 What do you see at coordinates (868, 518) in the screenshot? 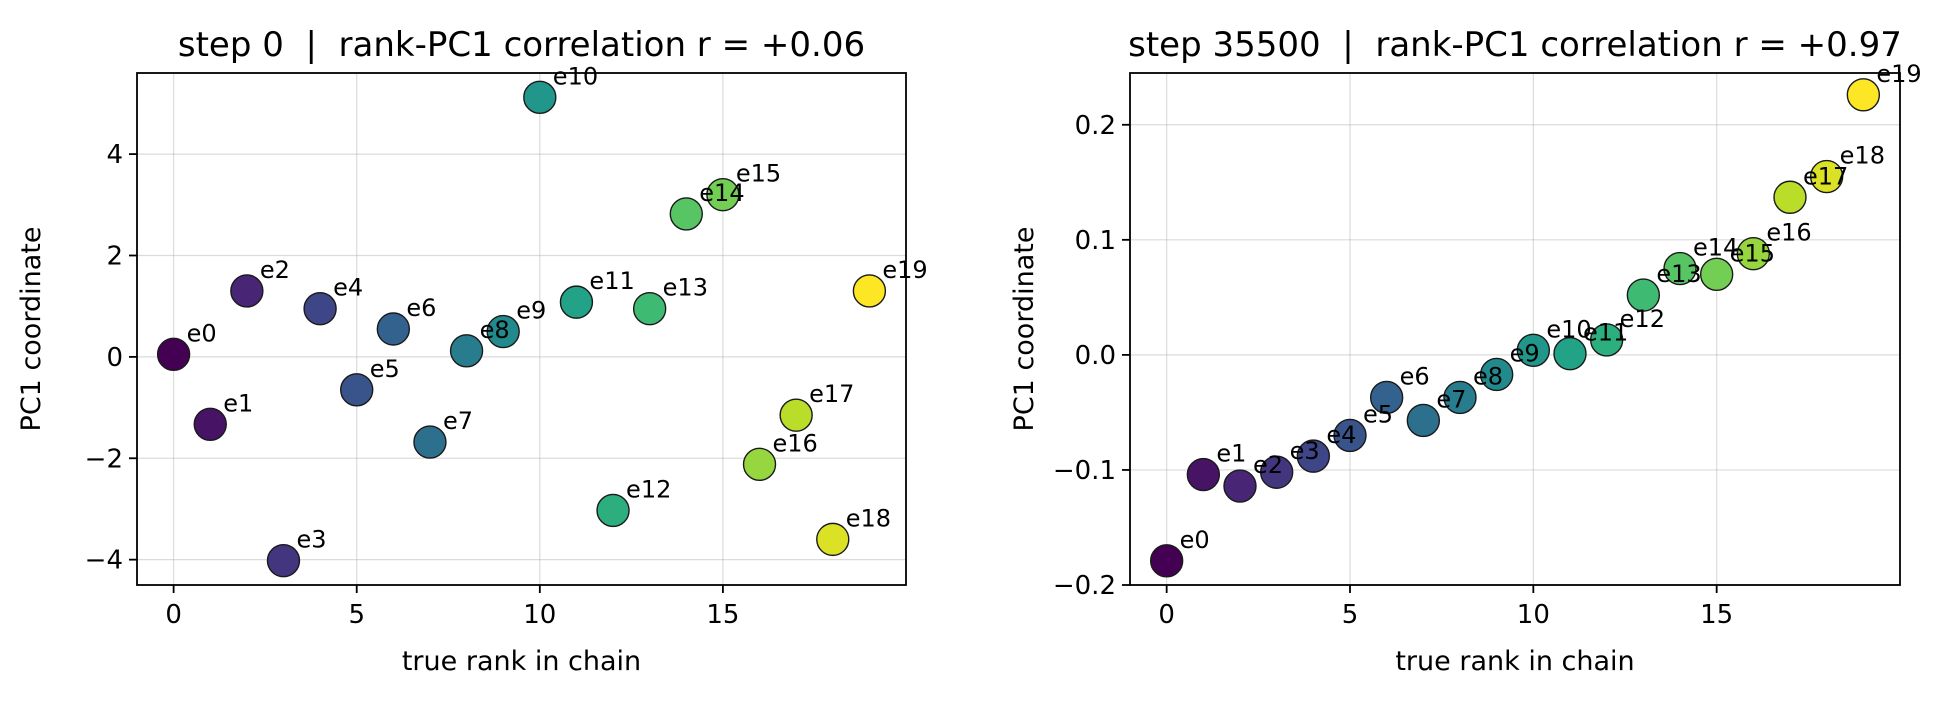
I see `point-label-e18: e18` at bounding box center [868, 518].